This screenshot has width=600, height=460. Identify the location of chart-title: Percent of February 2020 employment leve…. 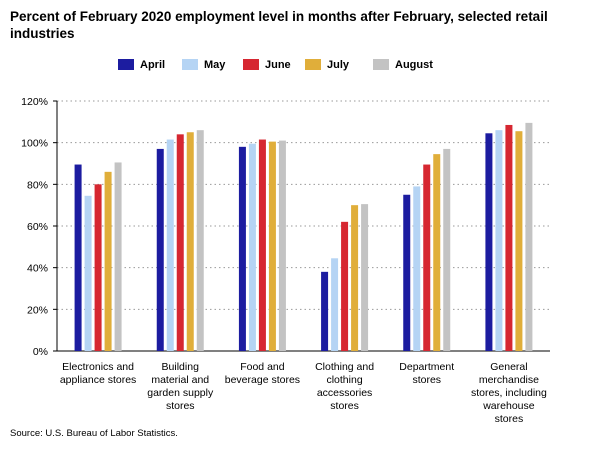
(279, 25).